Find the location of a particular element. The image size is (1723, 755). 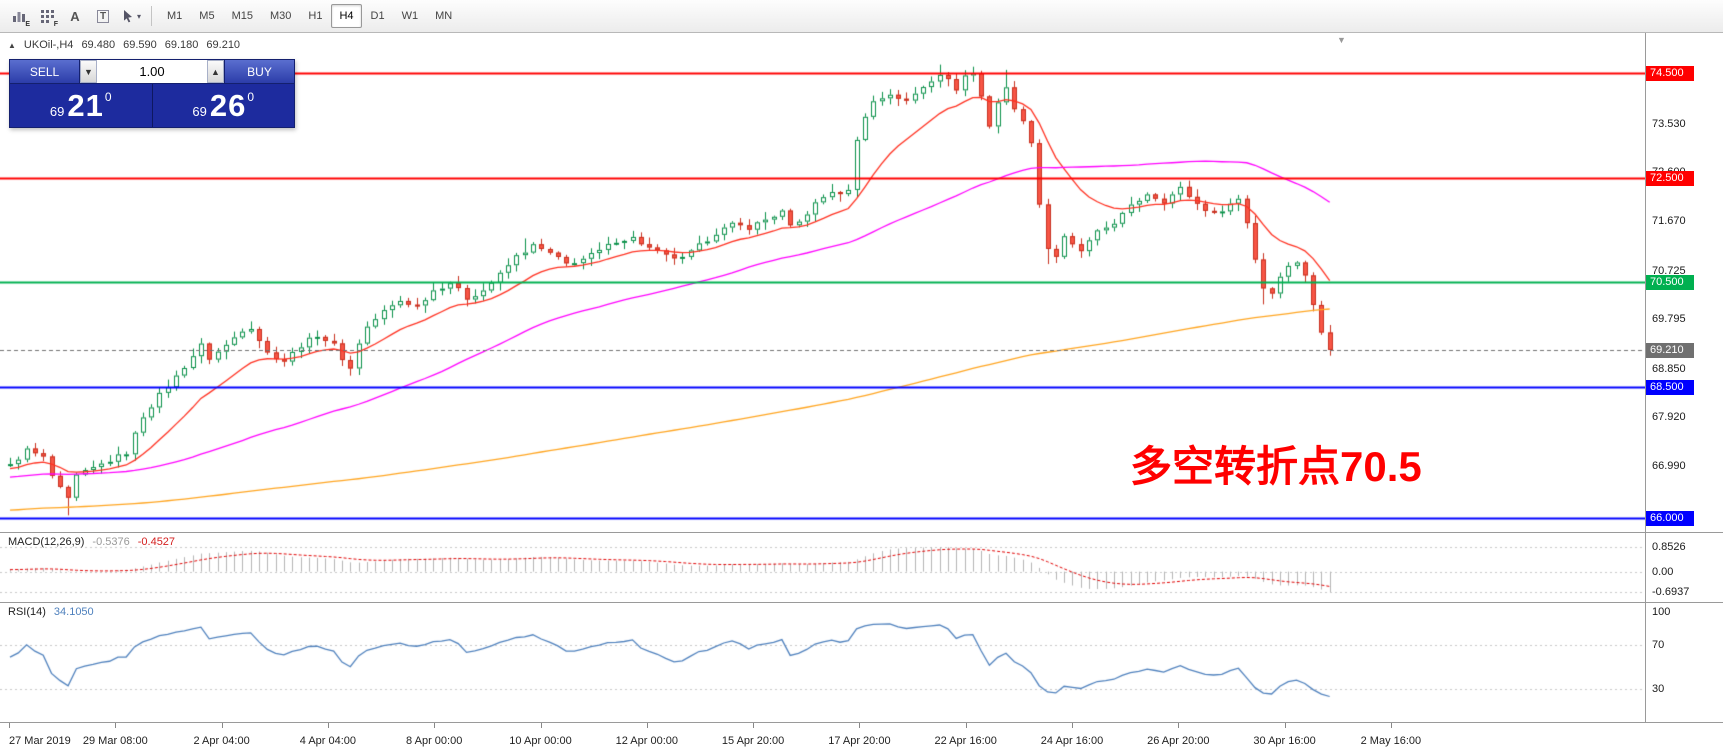

price-tag: 72.500 is located at coordinates (1670, 178).